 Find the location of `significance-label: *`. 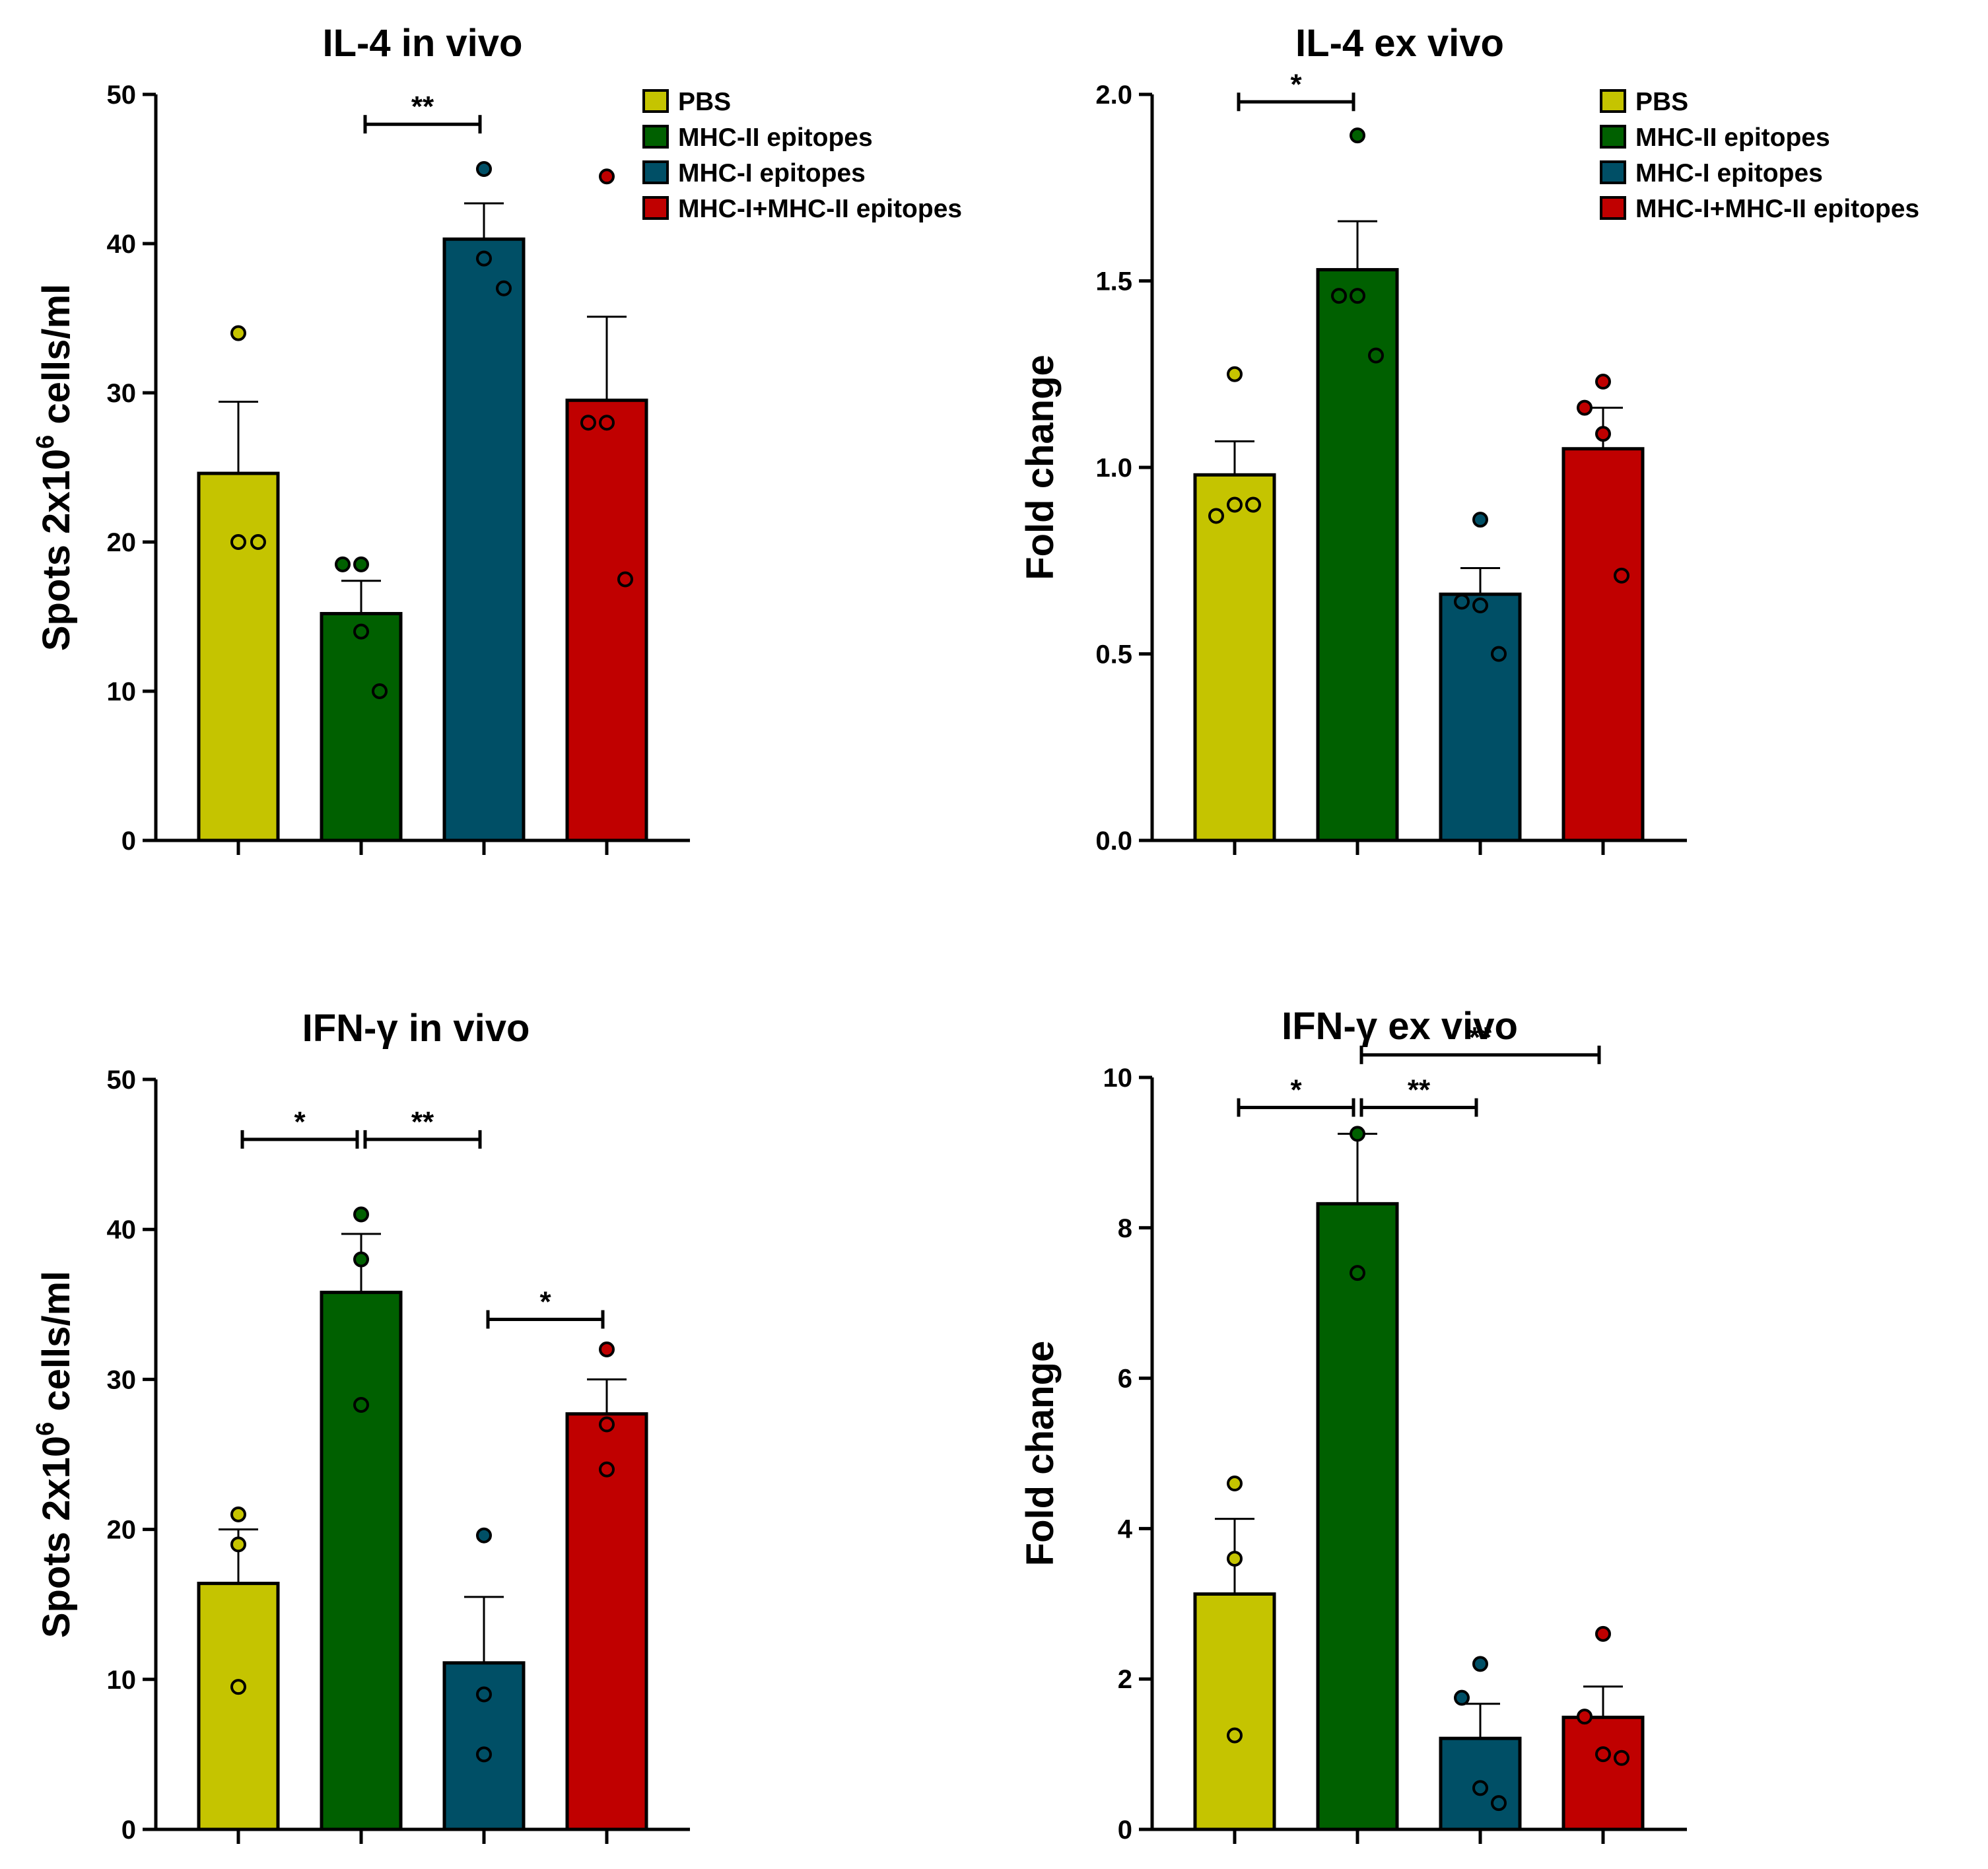

significance-label: * is located at coordinates (1296, 1090).